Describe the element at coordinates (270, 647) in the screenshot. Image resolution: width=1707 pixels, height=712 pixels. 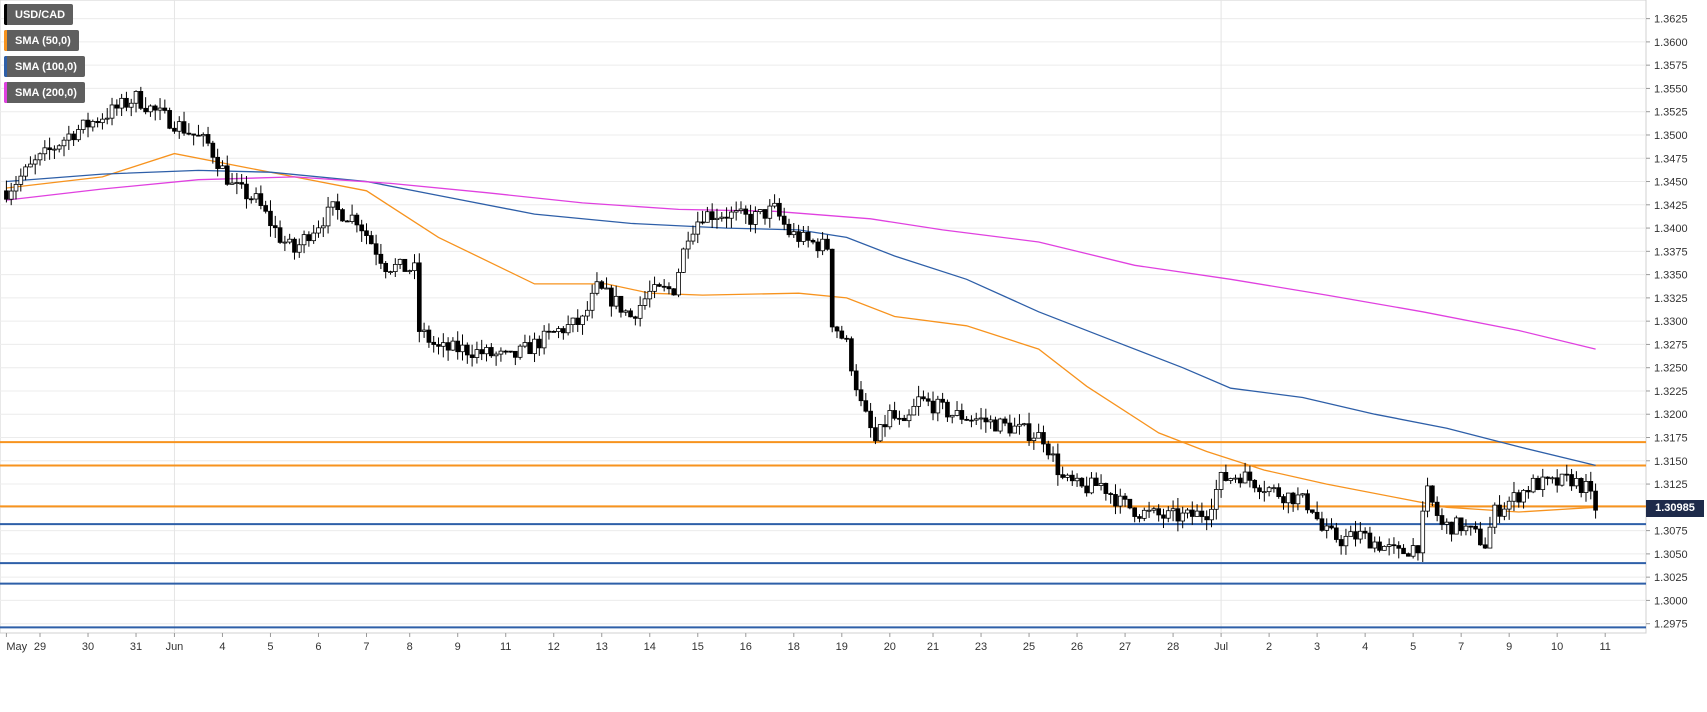
I see `x-tick-label: 5` at that location.